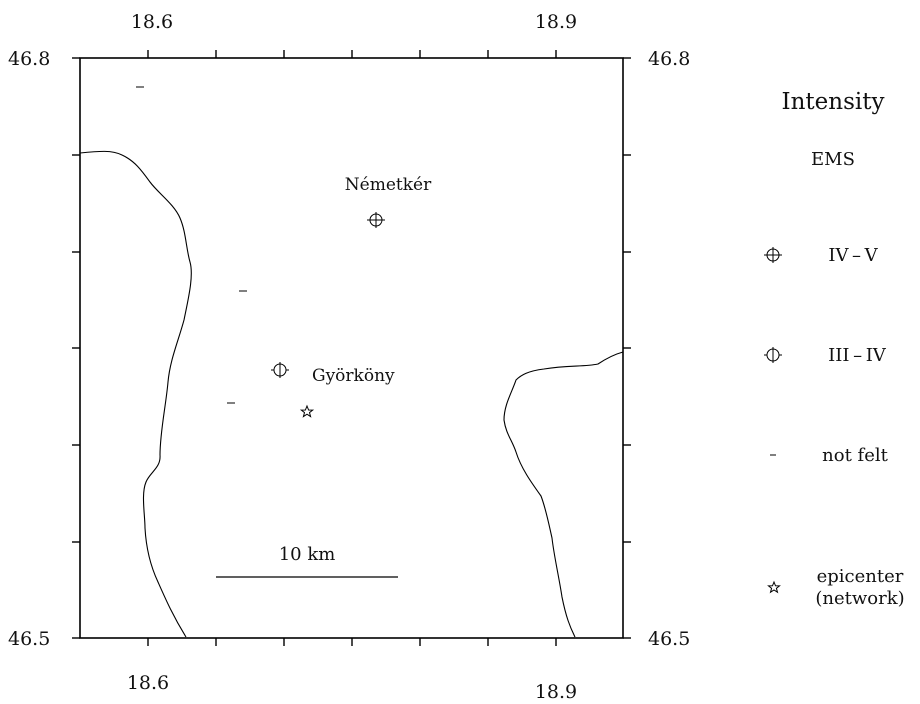  Describe the element at coordinates (833, 102) in the screenshot. I see `legend-title: Intensity` at that location.